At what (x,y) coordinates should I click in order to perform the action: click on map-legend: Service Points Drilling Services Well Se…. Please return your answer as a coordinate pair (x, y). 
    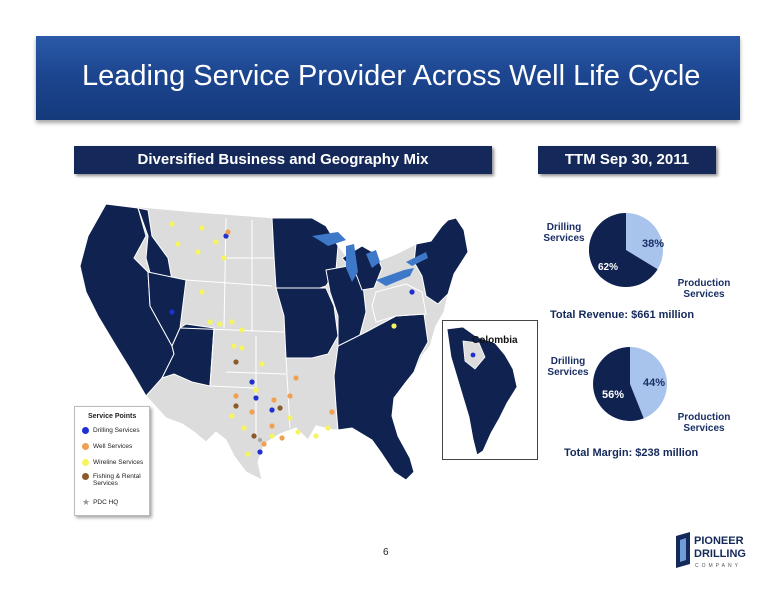
    Looking at the image, I should click on (112, 461).